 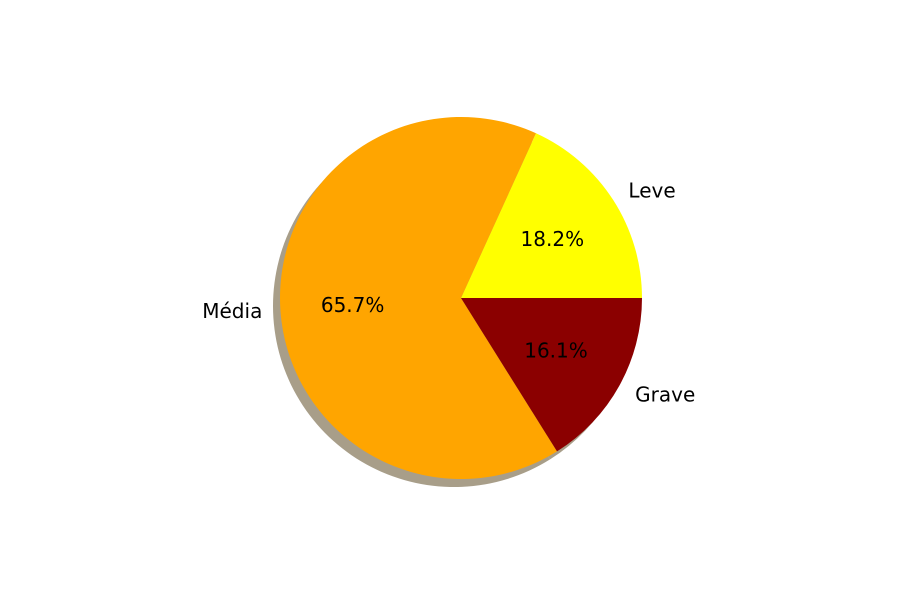 I want to click on pie-slice-leve, so click(x=551, y=215).